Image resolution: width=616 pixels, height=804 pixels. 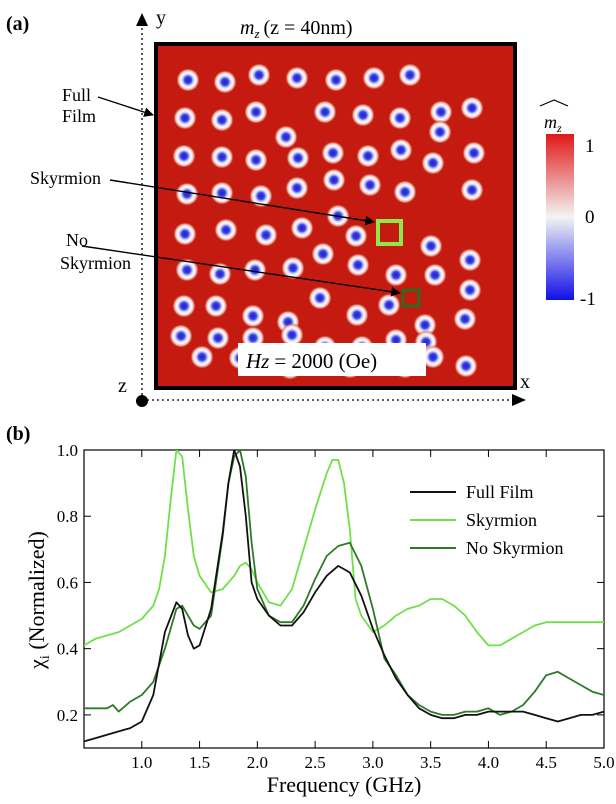 What do you see at coordinates (546, 762) in the screenshot?
I see `x-tick-label: 4.5` at bounding box center [546, 762].